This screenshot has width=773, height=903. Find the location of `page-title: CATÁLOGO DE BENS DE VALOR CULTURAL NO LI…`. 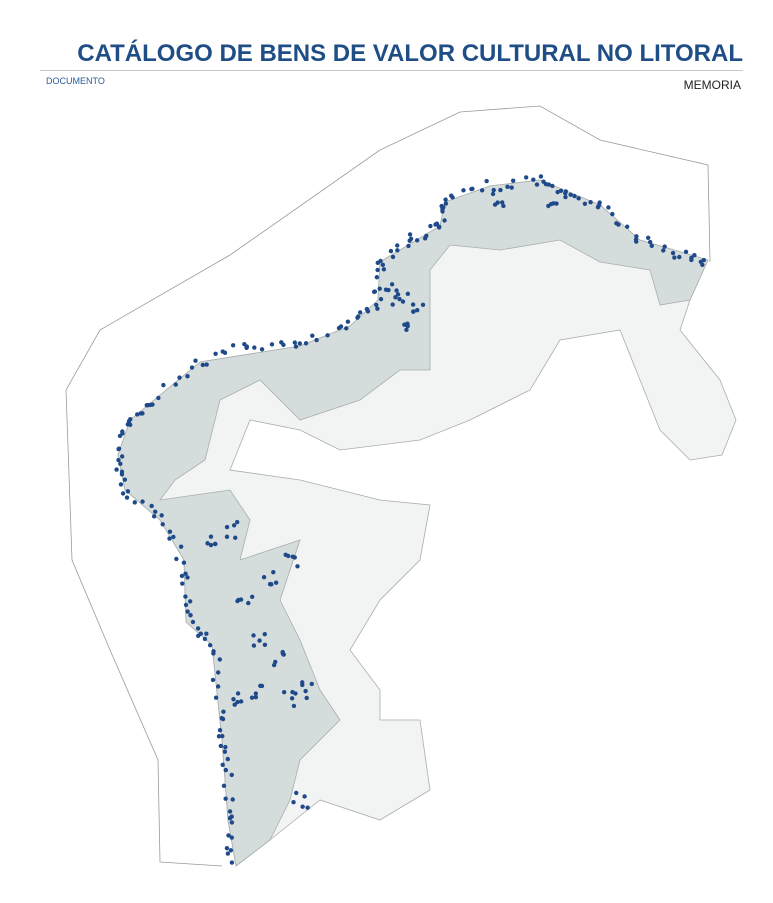

page-title: CATÁLOGO DE BENS DE VALOR CULTURAL NO LI… is located at coordinates (410, 53).